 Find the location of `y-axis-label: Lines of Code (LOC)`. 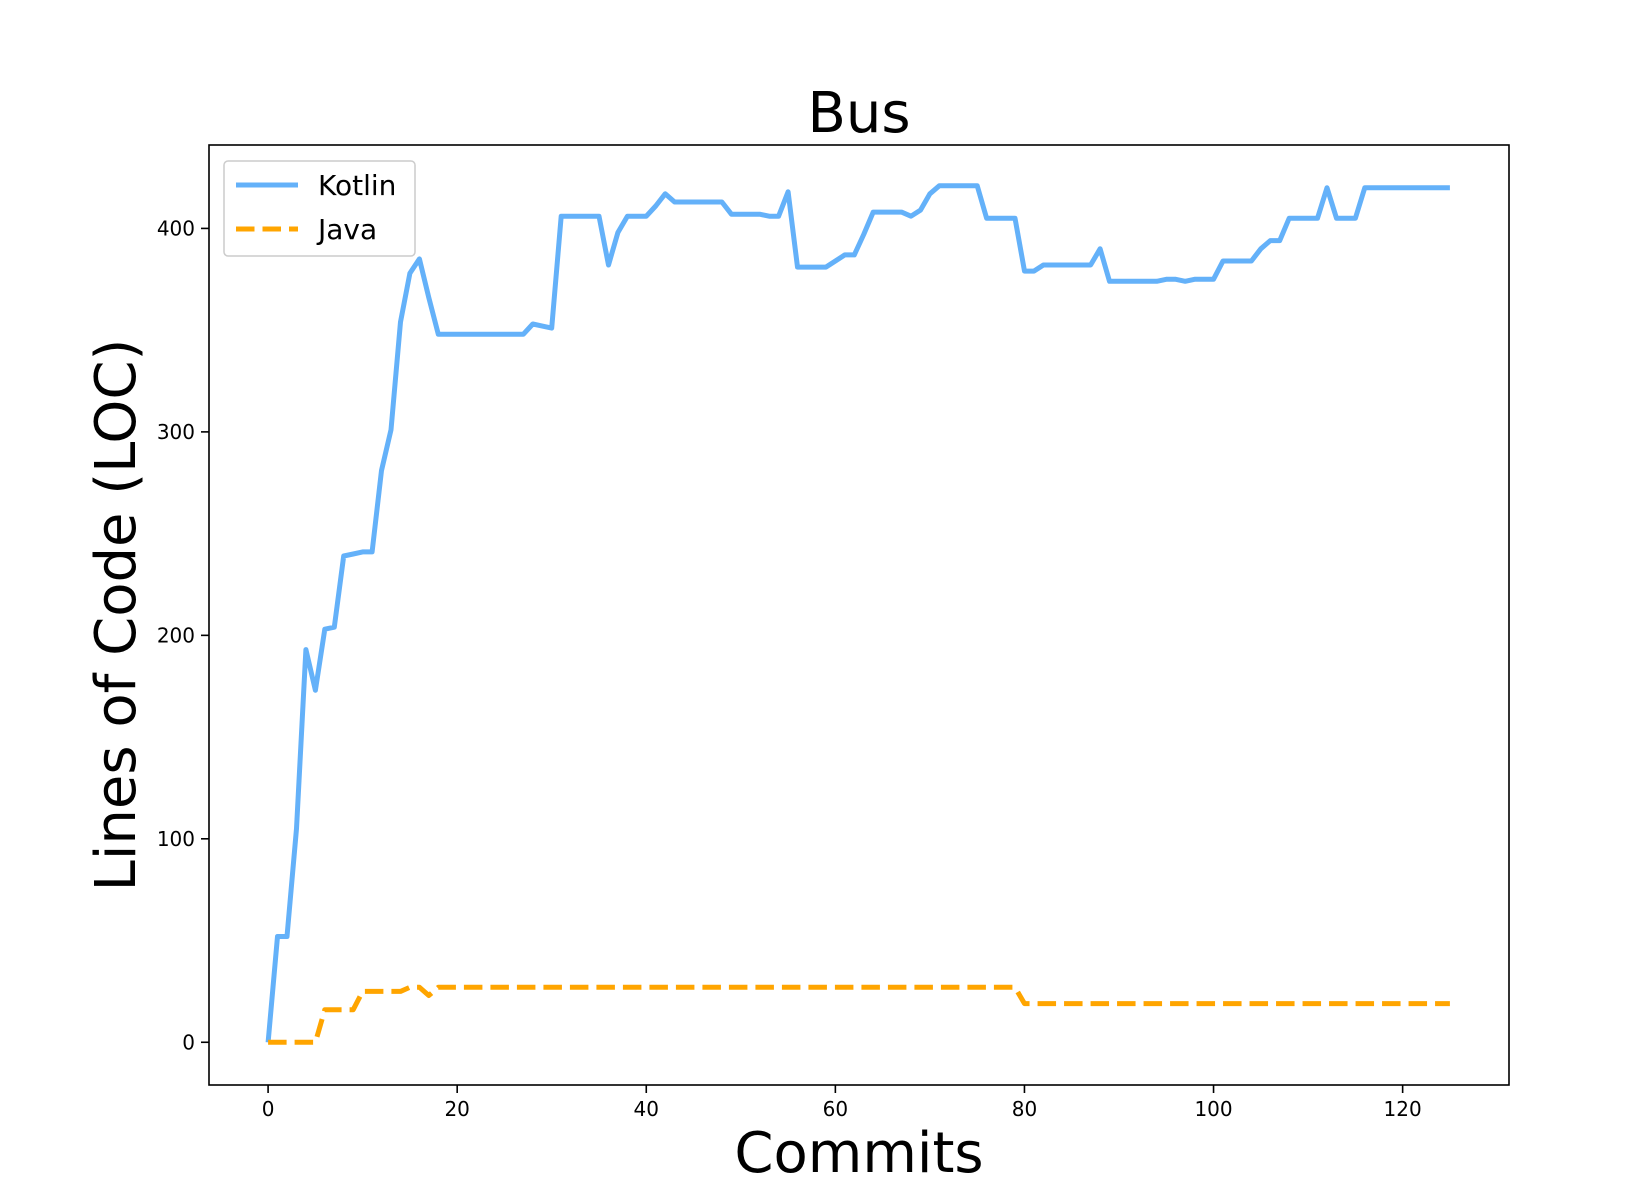

y-axis-label: Lines of Code (LOC) is located at coordinates (116, 615).